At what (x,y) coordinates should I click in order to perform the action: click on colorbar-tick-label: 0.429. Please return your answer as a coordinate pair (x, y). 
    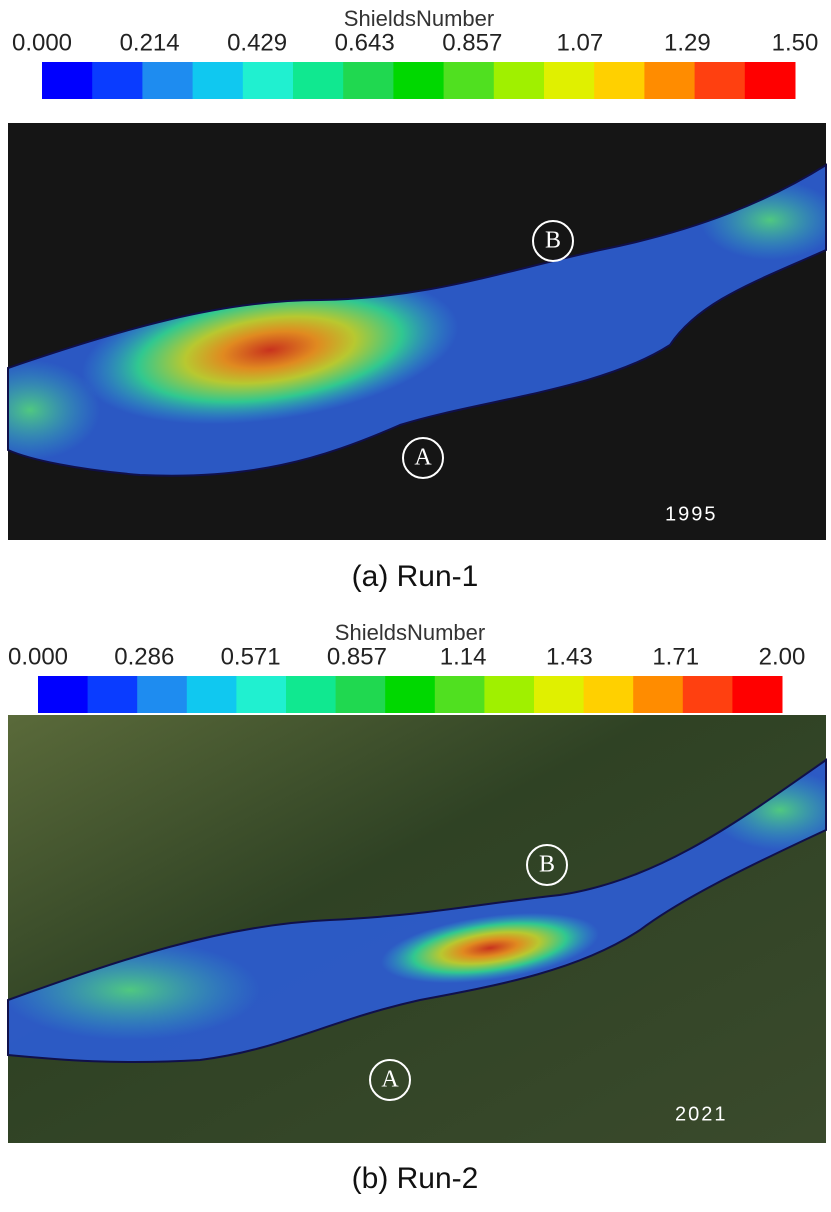
    Looking at the image, I should click on (257, 42).